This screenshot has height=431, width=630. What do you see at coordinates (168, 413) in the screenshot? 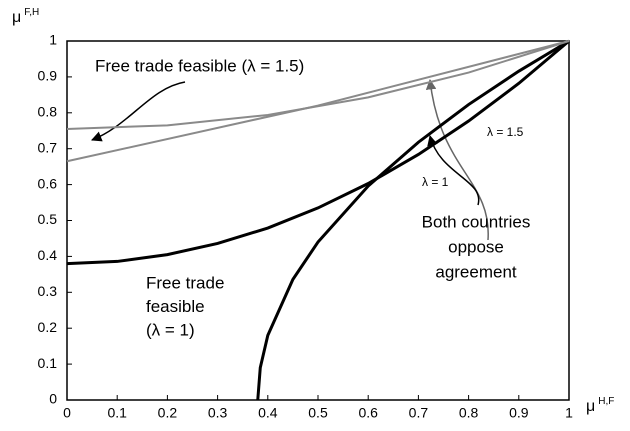
I see `x-tick-label: 0.2` at bounding box center [168, 413].